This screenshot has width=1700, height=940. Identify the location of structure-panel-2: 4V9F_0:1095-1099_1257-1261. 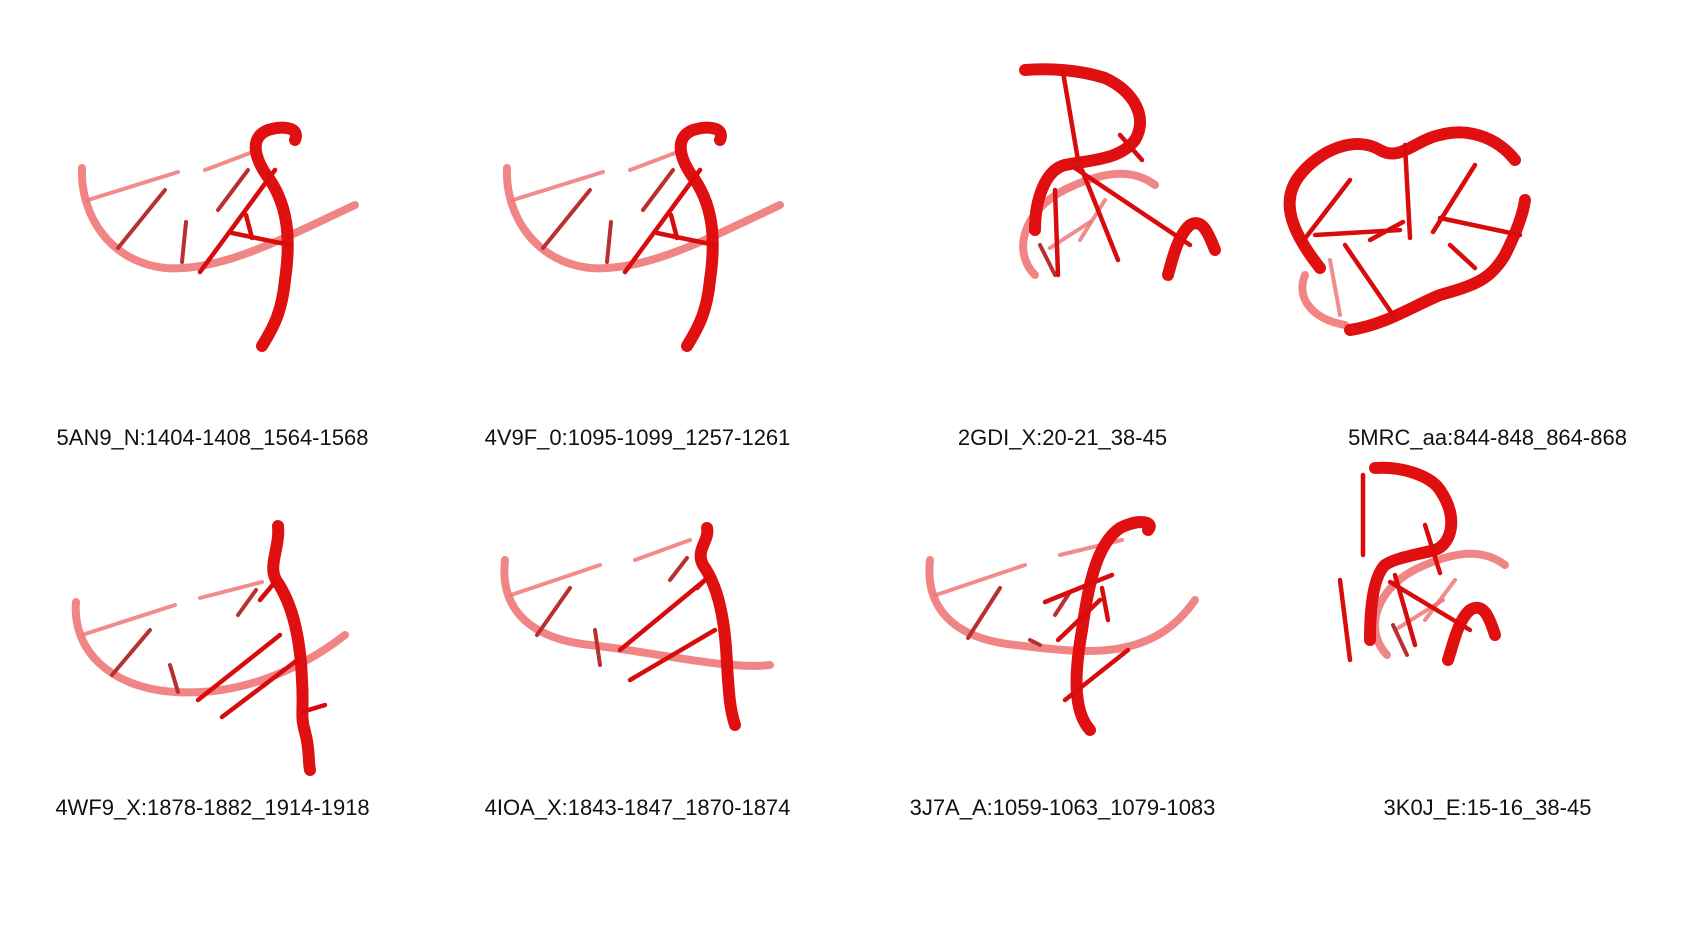
(637, 235).